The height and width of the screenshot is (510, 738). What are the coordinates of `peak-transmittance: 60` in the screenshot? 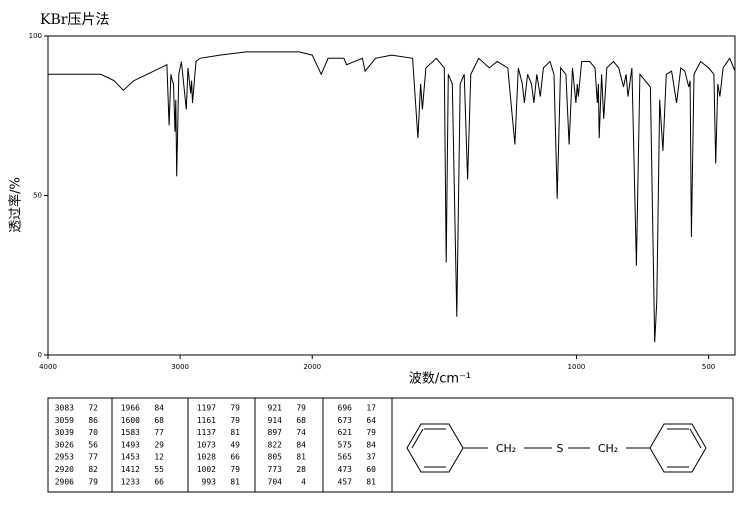 It's located at (371, 469).